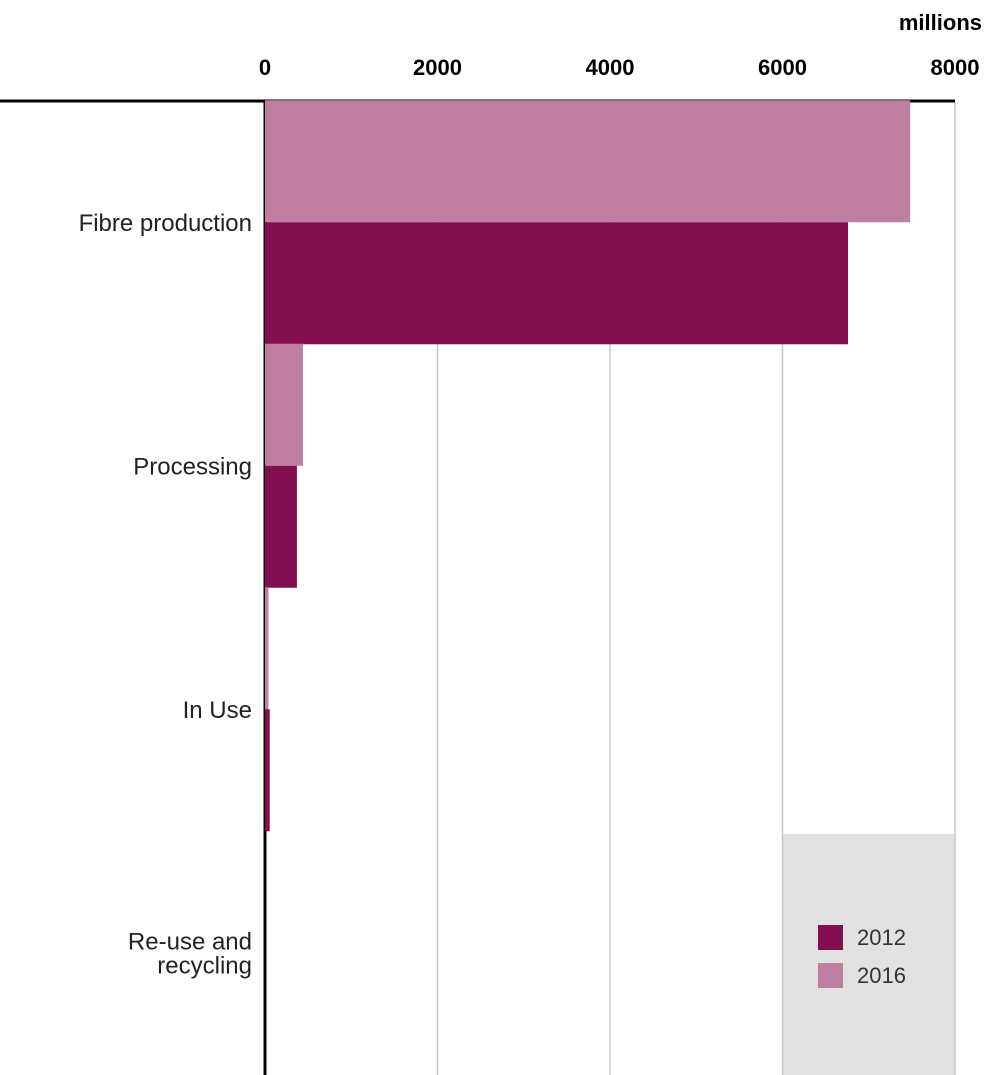 The height and width of the screenshot is (1075, 987). What do you see at coordinates (940, 22) in the screenshot?
I see `unit-label: millions` at bounding box center [940, 22].